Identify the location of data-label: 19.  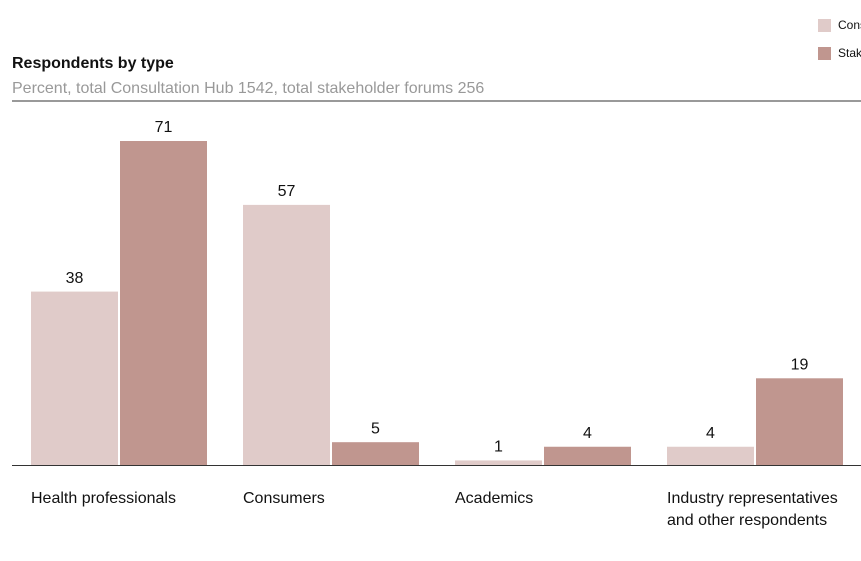
(800, 365).